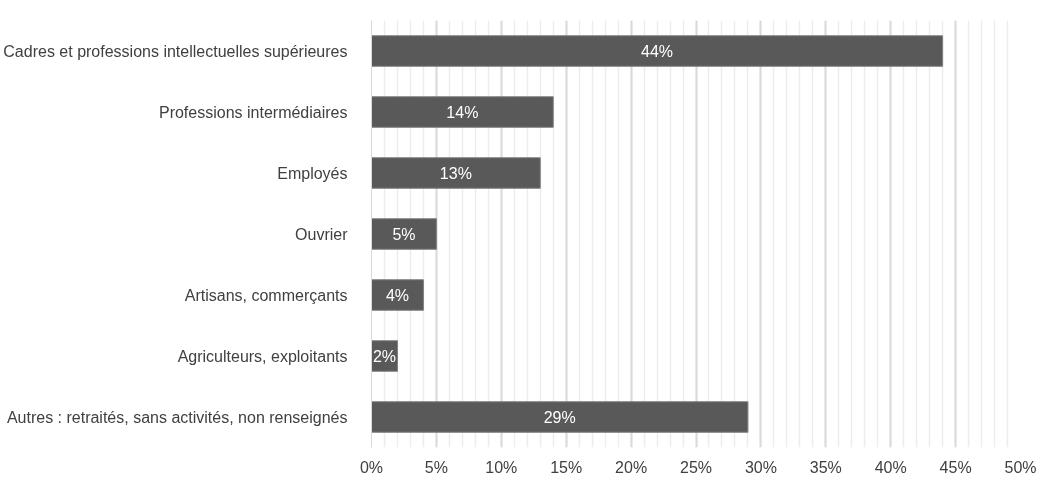 This screenshot has height=484, width=1046. What do you see at coordinates (371, 467) in the screenshot?
I see `x-tick-label: 0%` at bounding box center [371, 467].